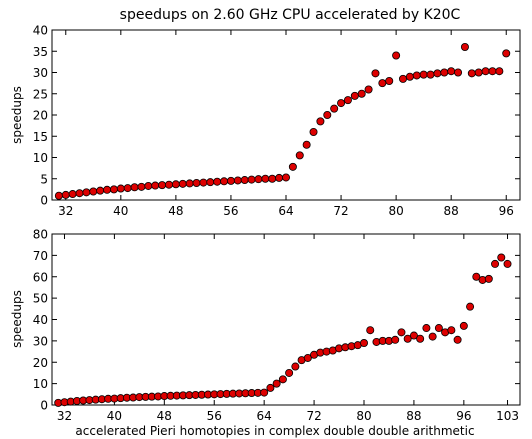 Image resolution: width=532 pixels, height=439 pixels. Describe the element at coordinates (40, 94) in the screenshot. I see `y-tick-label: 25` at that location.